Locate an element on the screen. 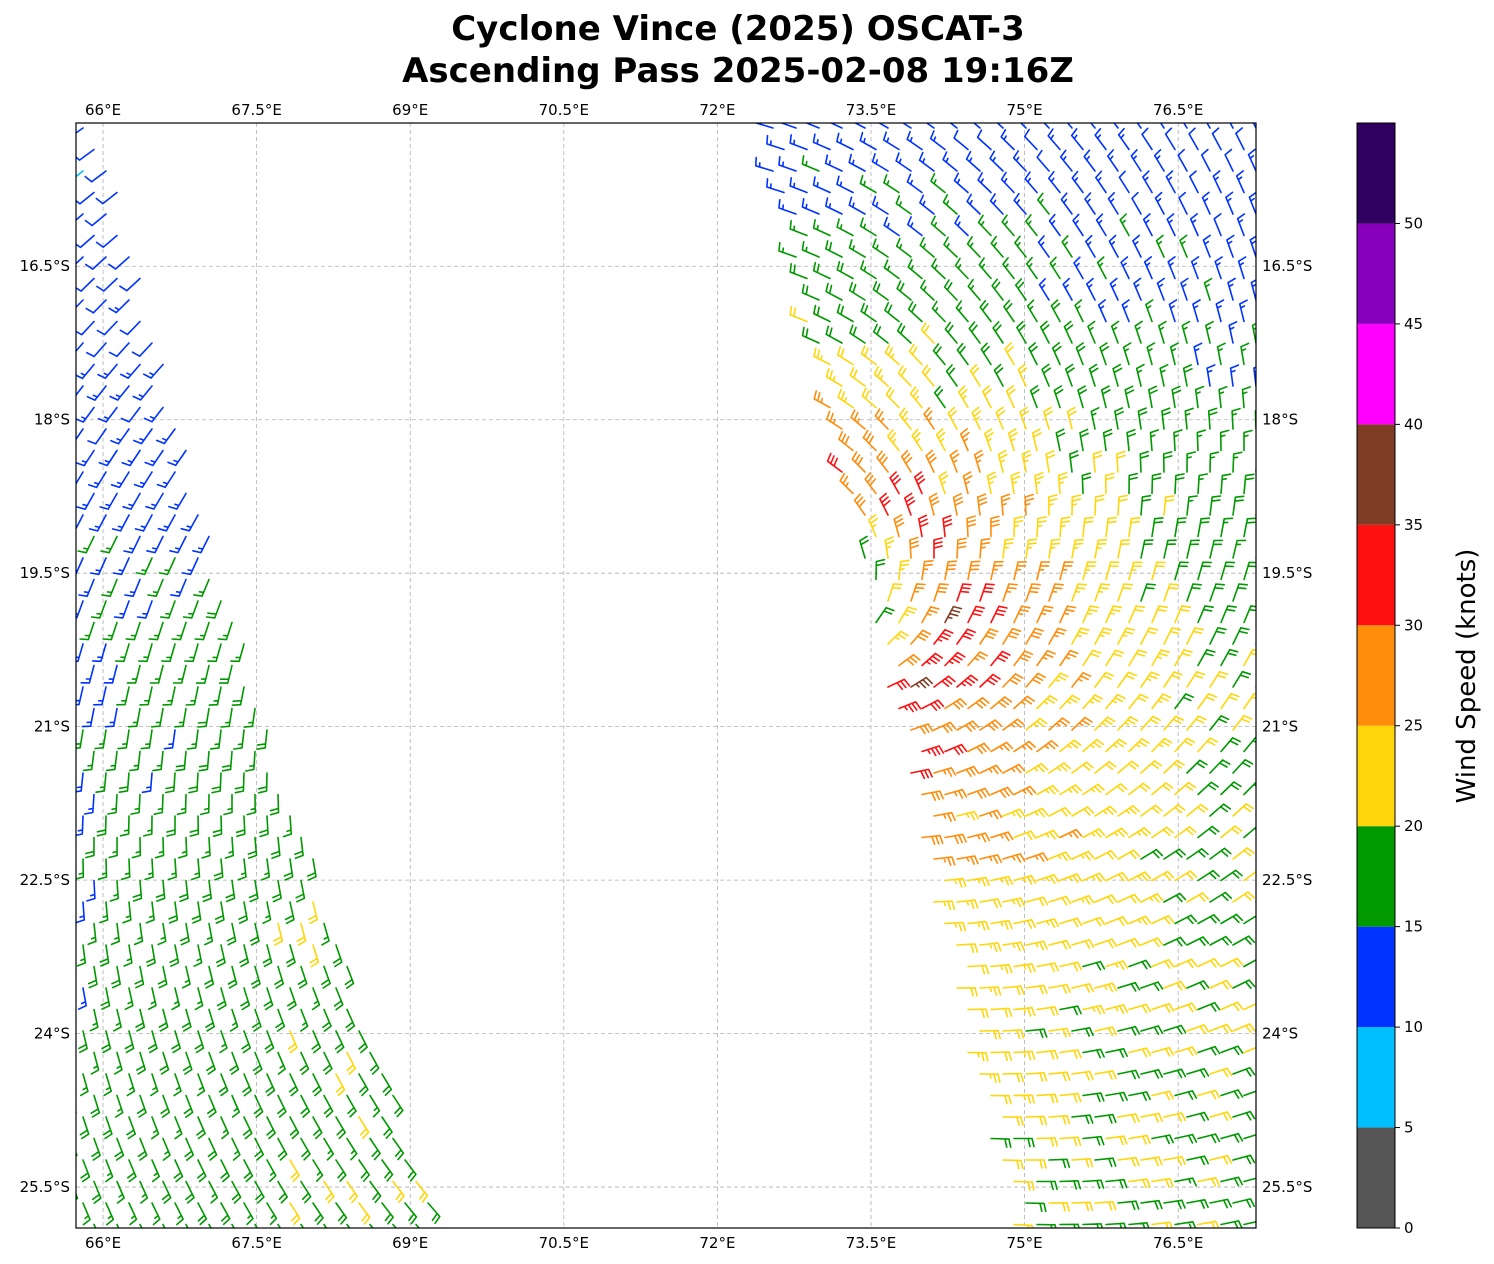 The height and width of the screenshot is (1264, 1494). y-tick-label-left: 24°S is located at coordinates (52, 1034).